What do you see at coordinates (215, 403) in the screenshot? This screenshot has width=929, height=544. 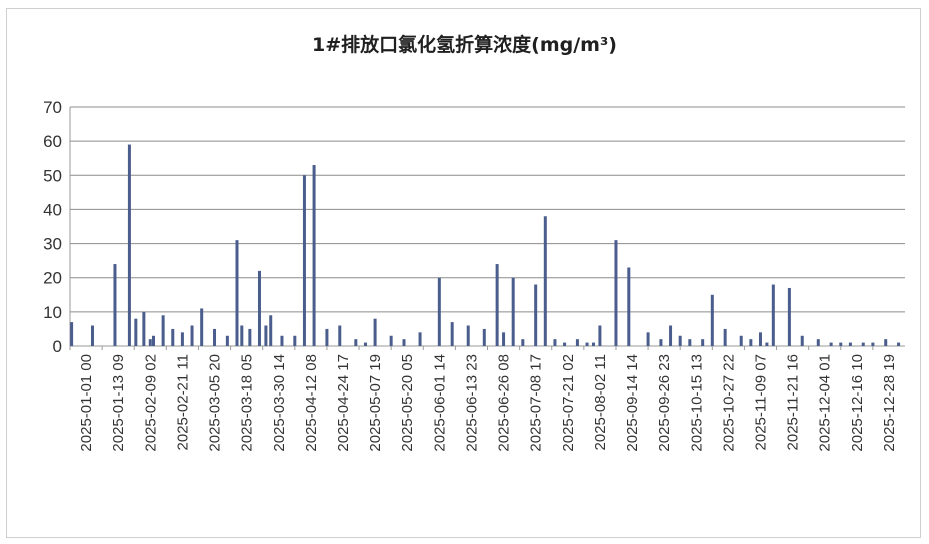 I see `x-tick-label: 2025-03-05 20` at bounding box center [215, 403].